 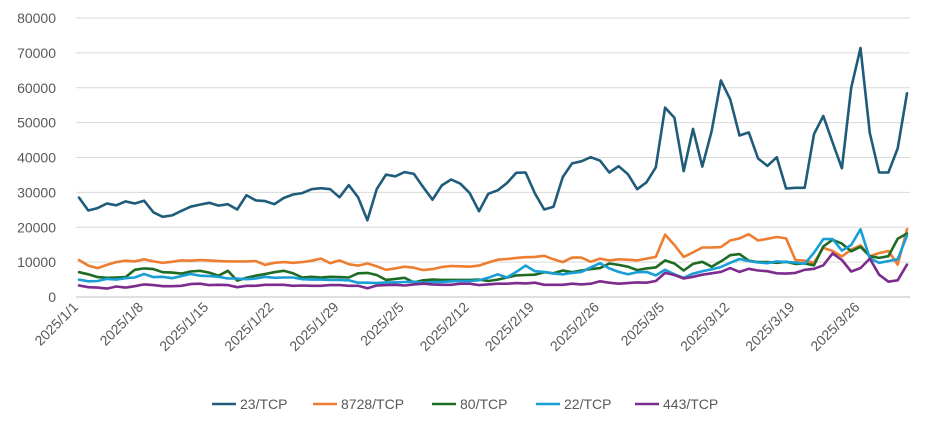 What do you see at coordinates (587, 404) in the screenshot?
I see `legend-label: 22/TCP` at bounding box center [587, 404].